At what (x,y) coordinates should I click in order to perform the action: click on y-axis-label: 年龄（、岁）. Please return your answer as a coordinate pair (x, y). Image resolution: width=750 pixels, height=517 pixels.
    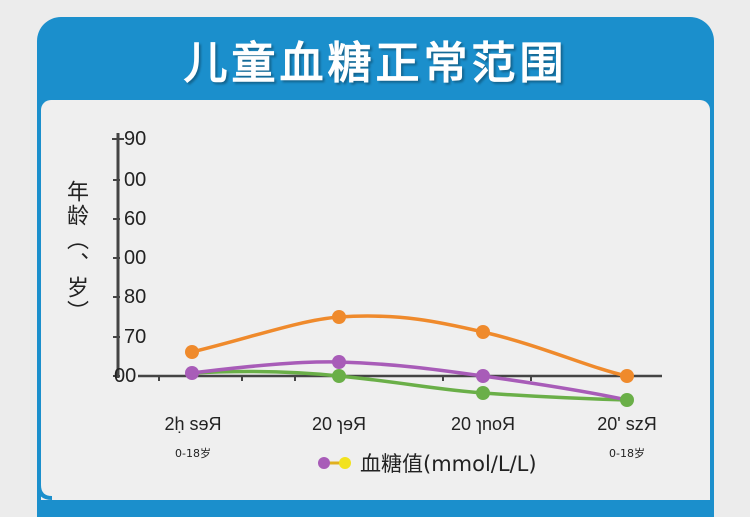
    Looking at the image, I should click on (75, 252).